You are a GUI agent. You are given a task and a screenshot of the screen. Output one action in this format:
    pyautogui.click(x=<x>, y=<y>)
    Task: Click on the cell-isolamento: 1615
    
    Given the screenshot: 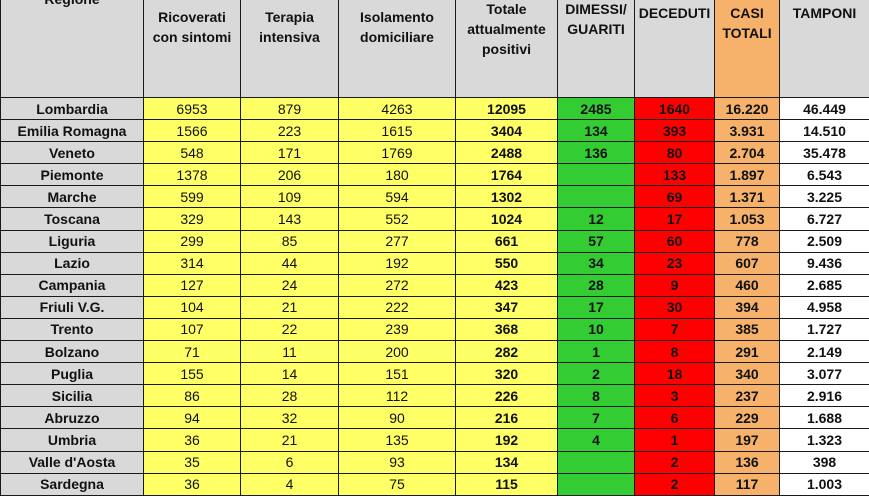 What is the action you would take?
    pyautogui.click(x=397, y=131)
    